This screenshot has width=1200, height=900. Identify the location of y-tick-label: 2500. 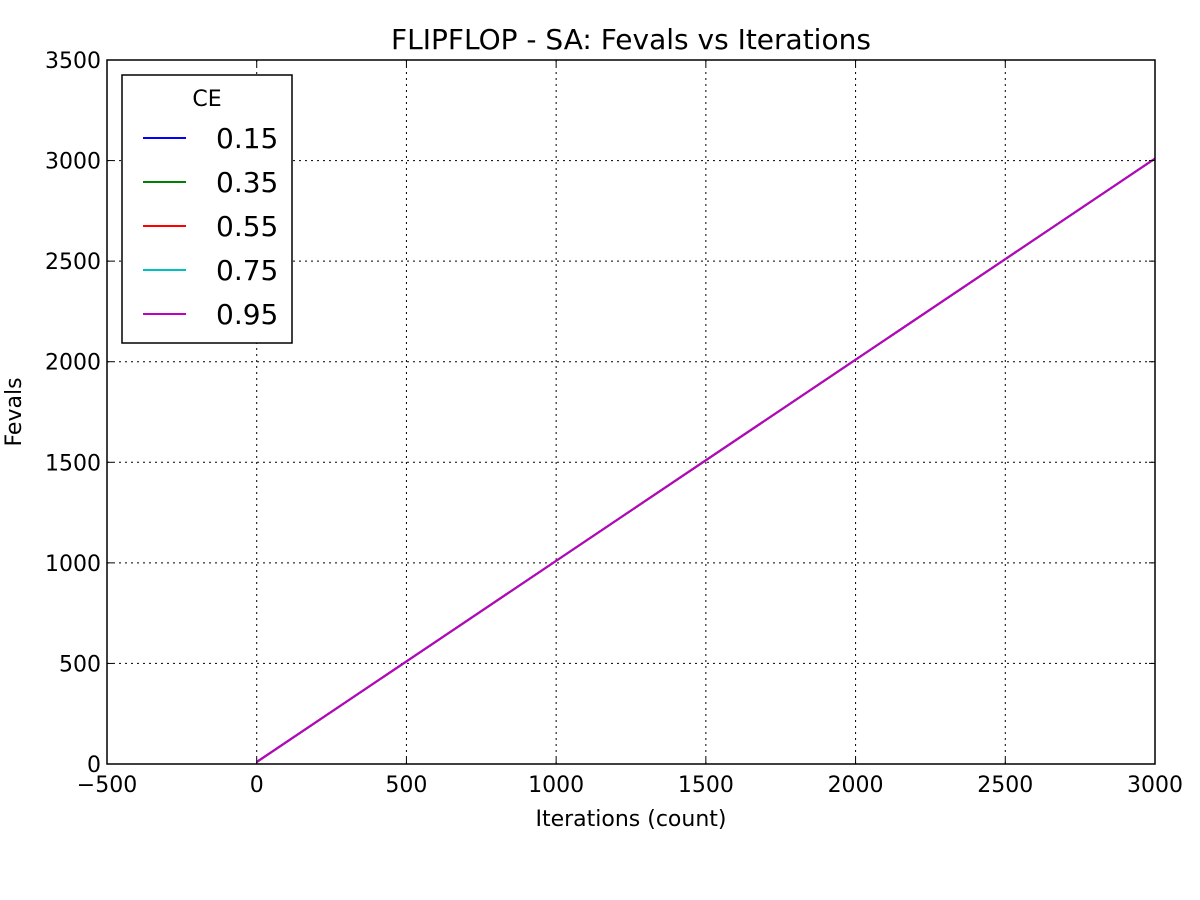
(73, 262).